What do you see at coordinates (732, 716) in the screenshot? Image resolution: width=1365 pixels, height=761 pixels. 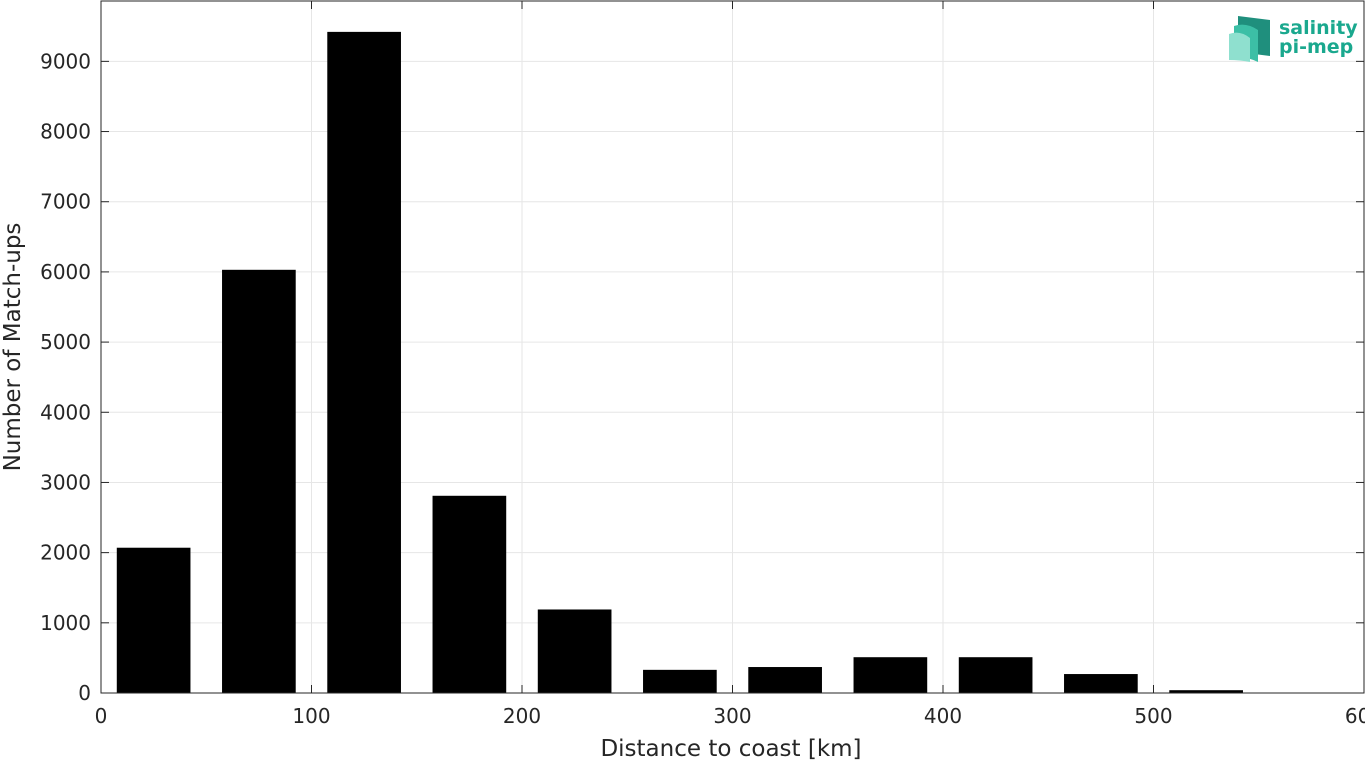 I see `x-tick-label: 300` at bounding box center [732, 716].